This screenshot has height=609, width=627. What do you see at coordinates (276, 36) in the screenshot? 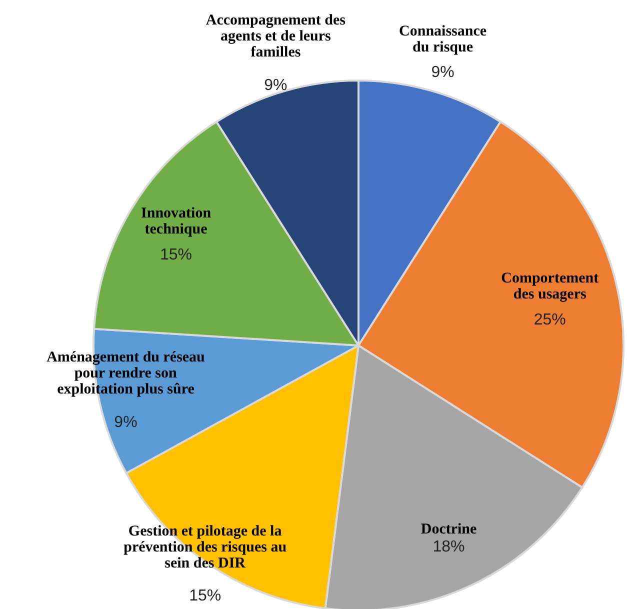
I see `slice-label: Accompagnement des agents et de leurs familles` at bounding box center [276, 36].